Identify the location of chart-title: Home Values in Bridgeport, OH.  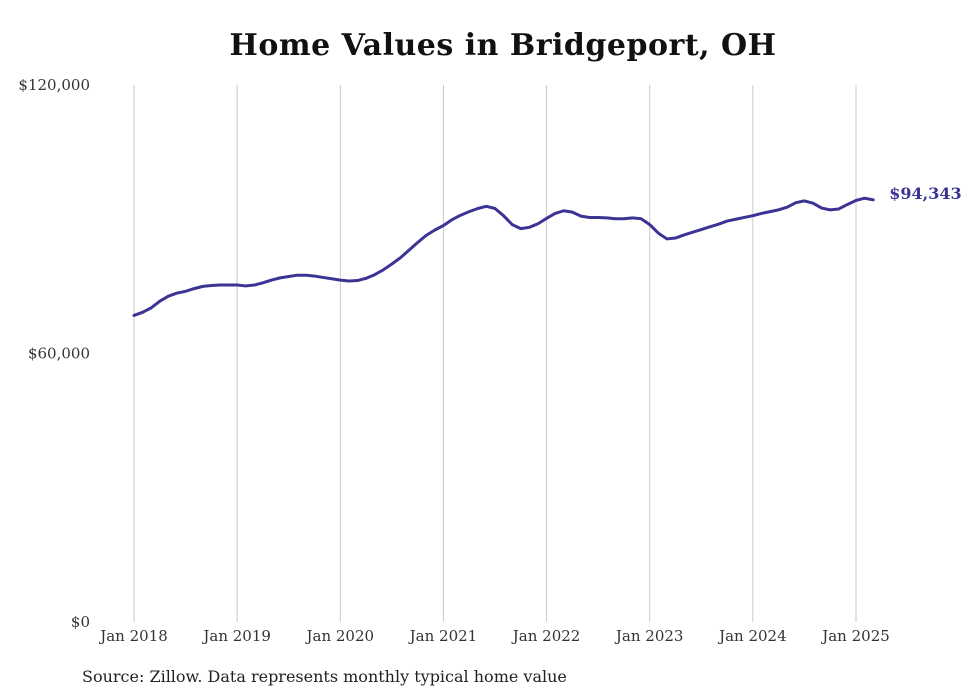
(503, 45).